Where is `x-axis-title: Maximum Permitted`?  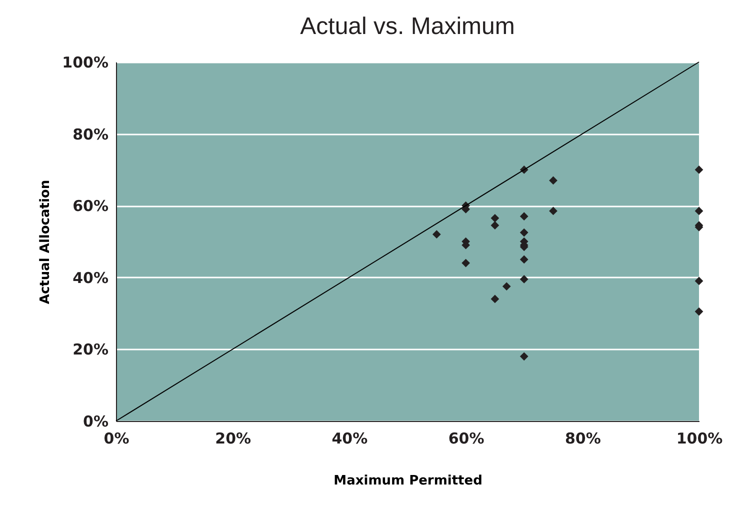
x-axis-title: Maximum Permitted is located at coordinates (408, 481).